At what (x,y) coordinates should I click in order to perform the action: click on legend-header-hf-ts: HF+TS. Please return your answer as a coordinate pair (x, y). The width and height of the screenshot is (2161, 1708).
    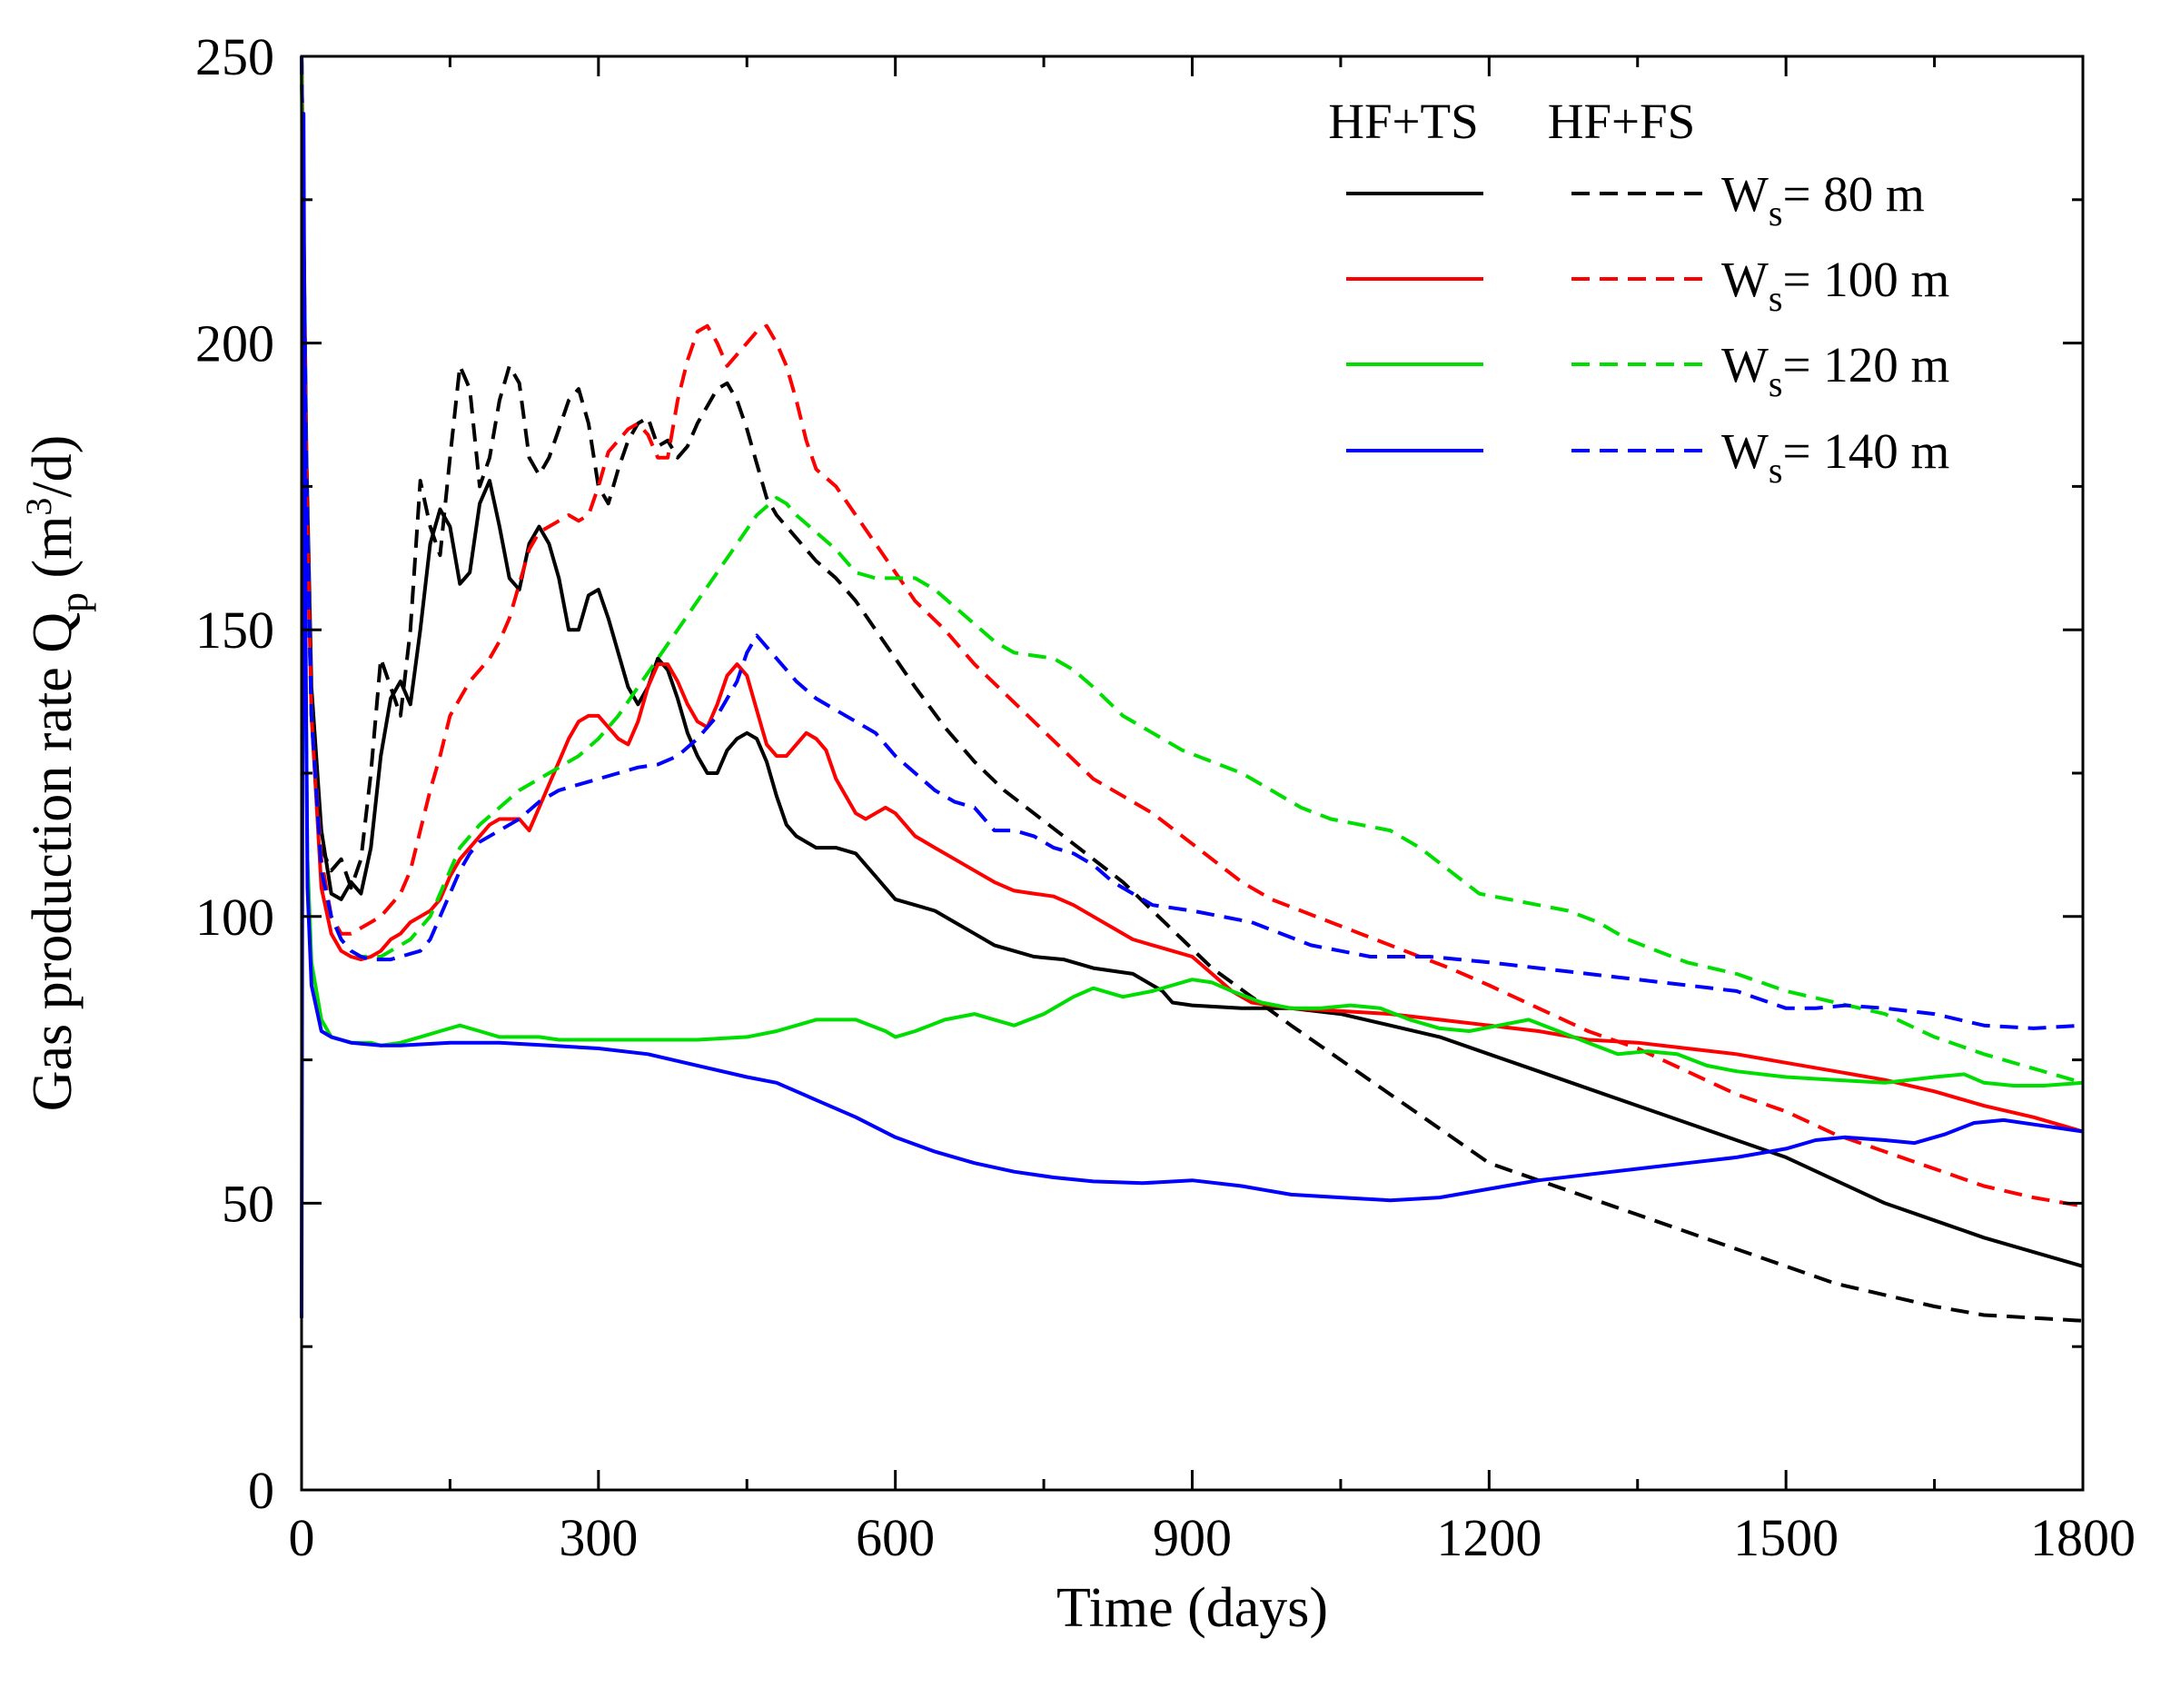
    Looking at the image, I should click on (1404, 121).